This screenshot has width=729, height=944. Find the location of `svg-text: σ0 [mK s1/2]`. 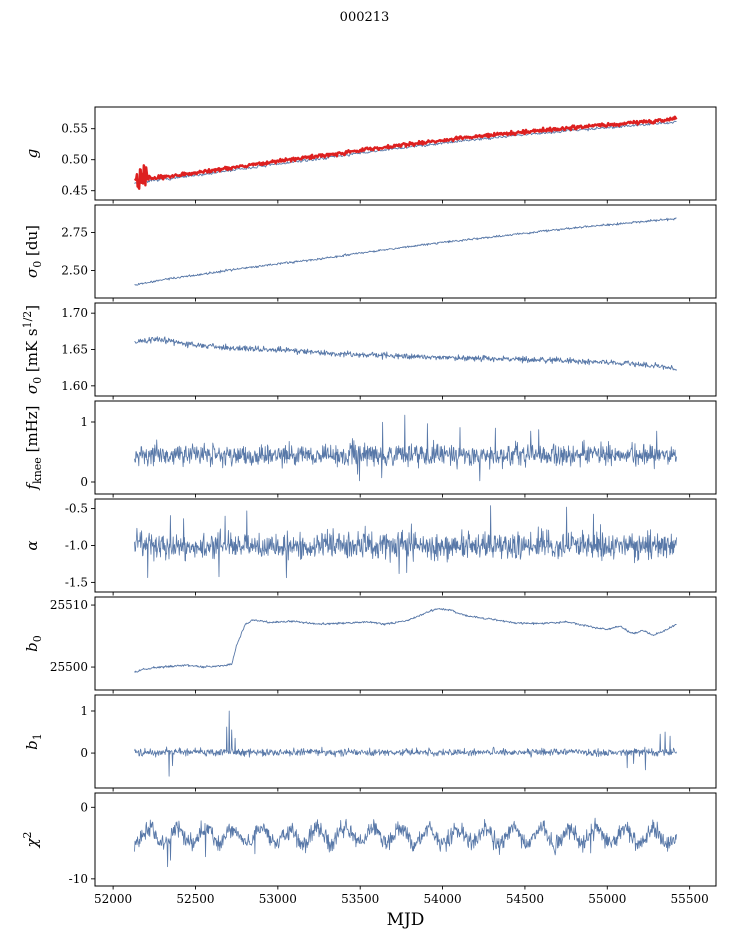

svg-text: σ0 [mK s1/2] is located at coordinates (32, 349).